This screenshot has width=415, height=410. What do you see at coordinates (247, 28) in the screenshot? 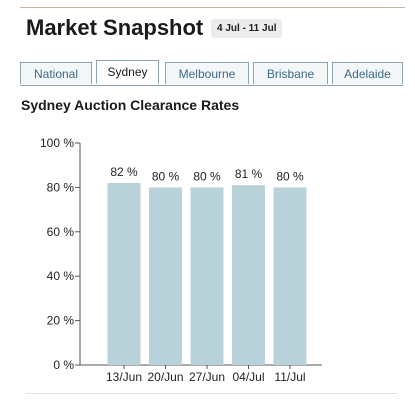
I see `date-range-badge: 4 Jul - 11 Jul` at bounding box center [247, 28].